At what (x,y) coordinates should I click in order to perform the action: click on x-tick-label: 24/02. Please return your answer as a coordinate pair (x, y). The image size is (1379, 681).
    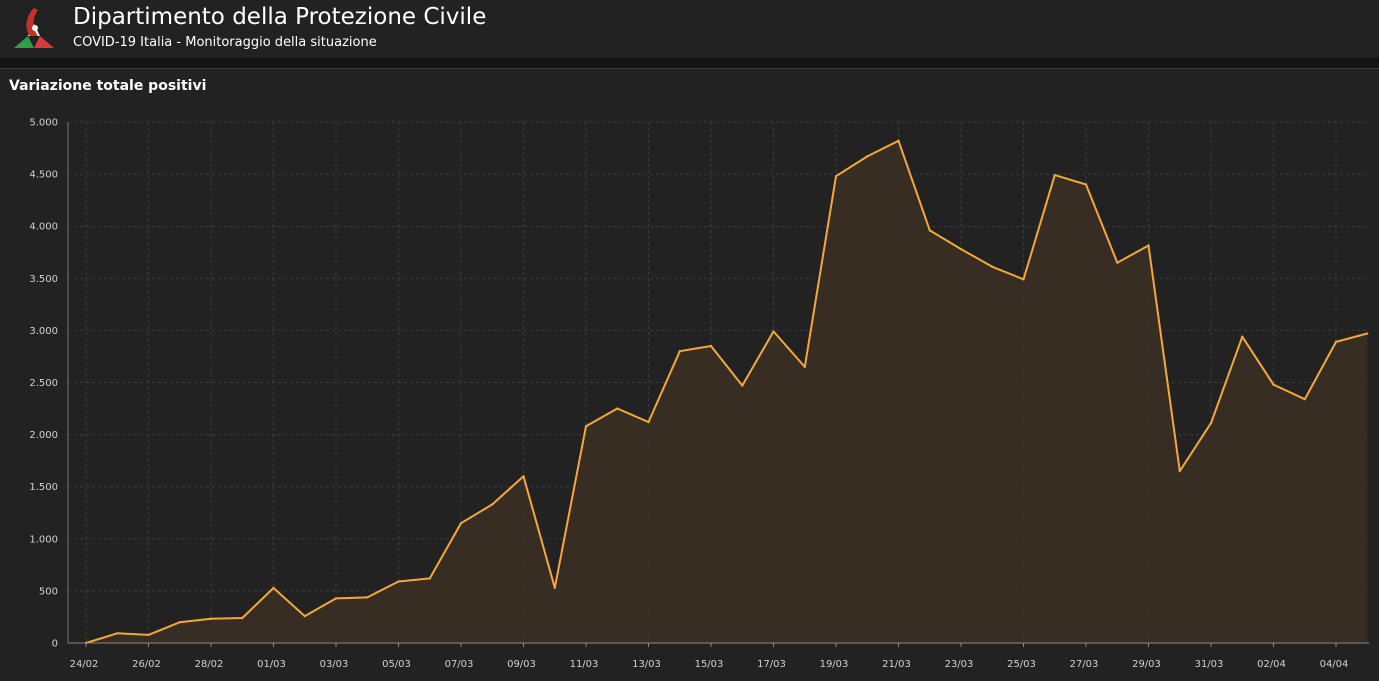
    Looking at the image, I should click on (84, 664).